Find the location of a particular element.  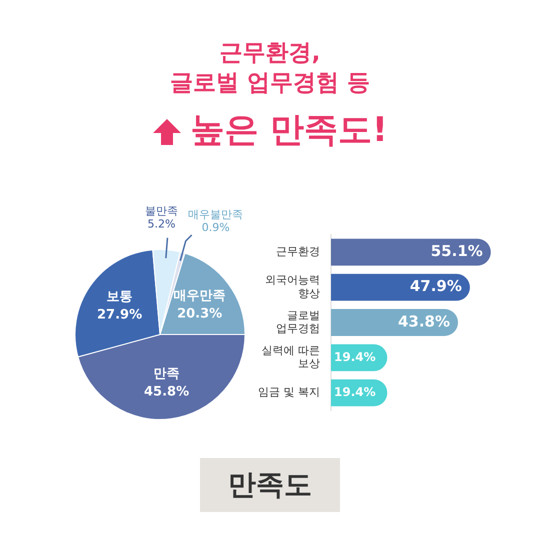

slice-label: 매우만족 is located at coordinates (200, 296).